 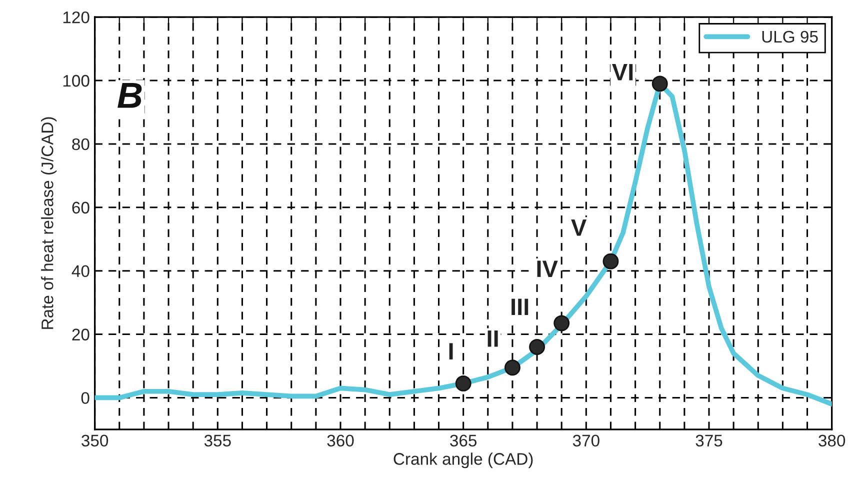 What do you see at coordinates (832, 440) in the screenshot?
I see `x-tick-label: 380` at bounding box center [832, 440].